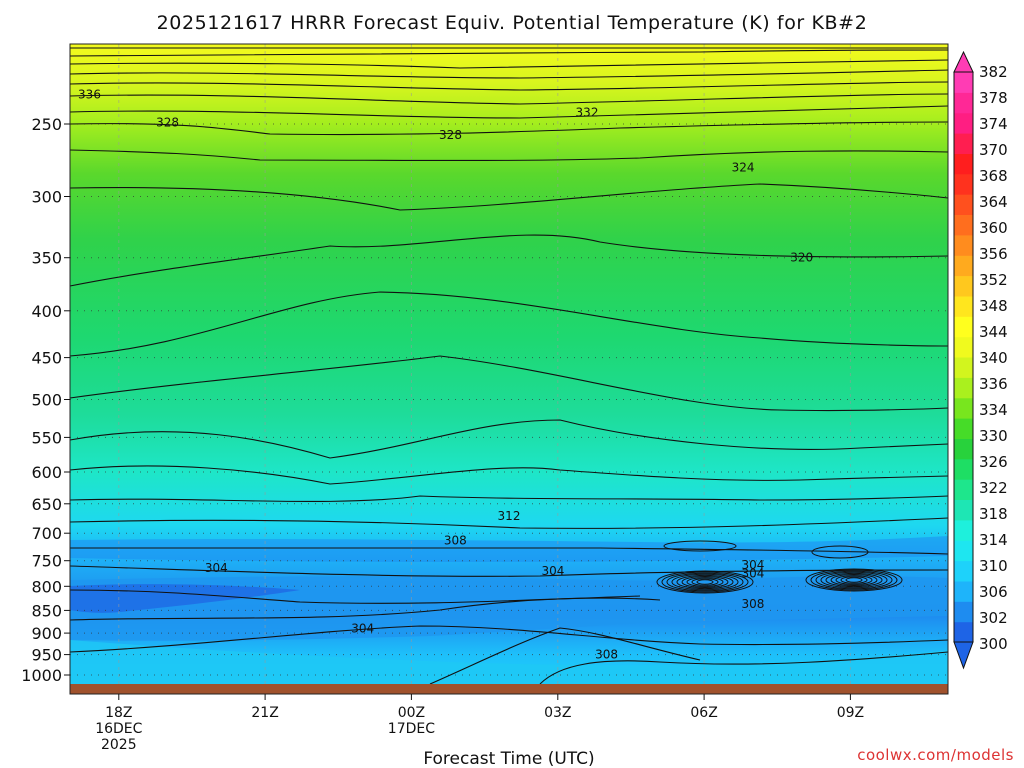 This screenshot has height=768, width=1024. What do you see at coordinates (46, 197) in the screenshot?
I see `y-tick-label: 300` at bounding box center [46, 197].